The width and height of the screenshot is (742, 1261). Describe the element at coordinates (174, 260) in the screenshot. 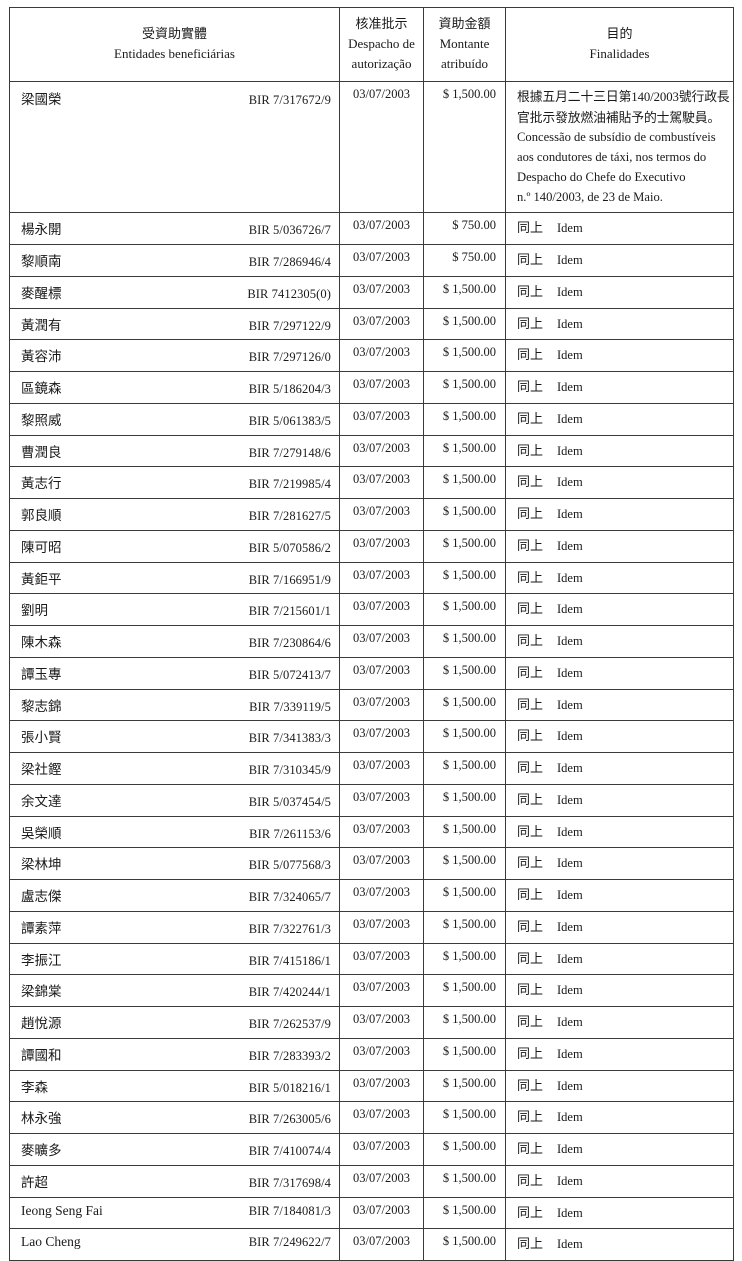

I see `entity-row-content: 黎順南 BIR 7/286946/4` at that location.